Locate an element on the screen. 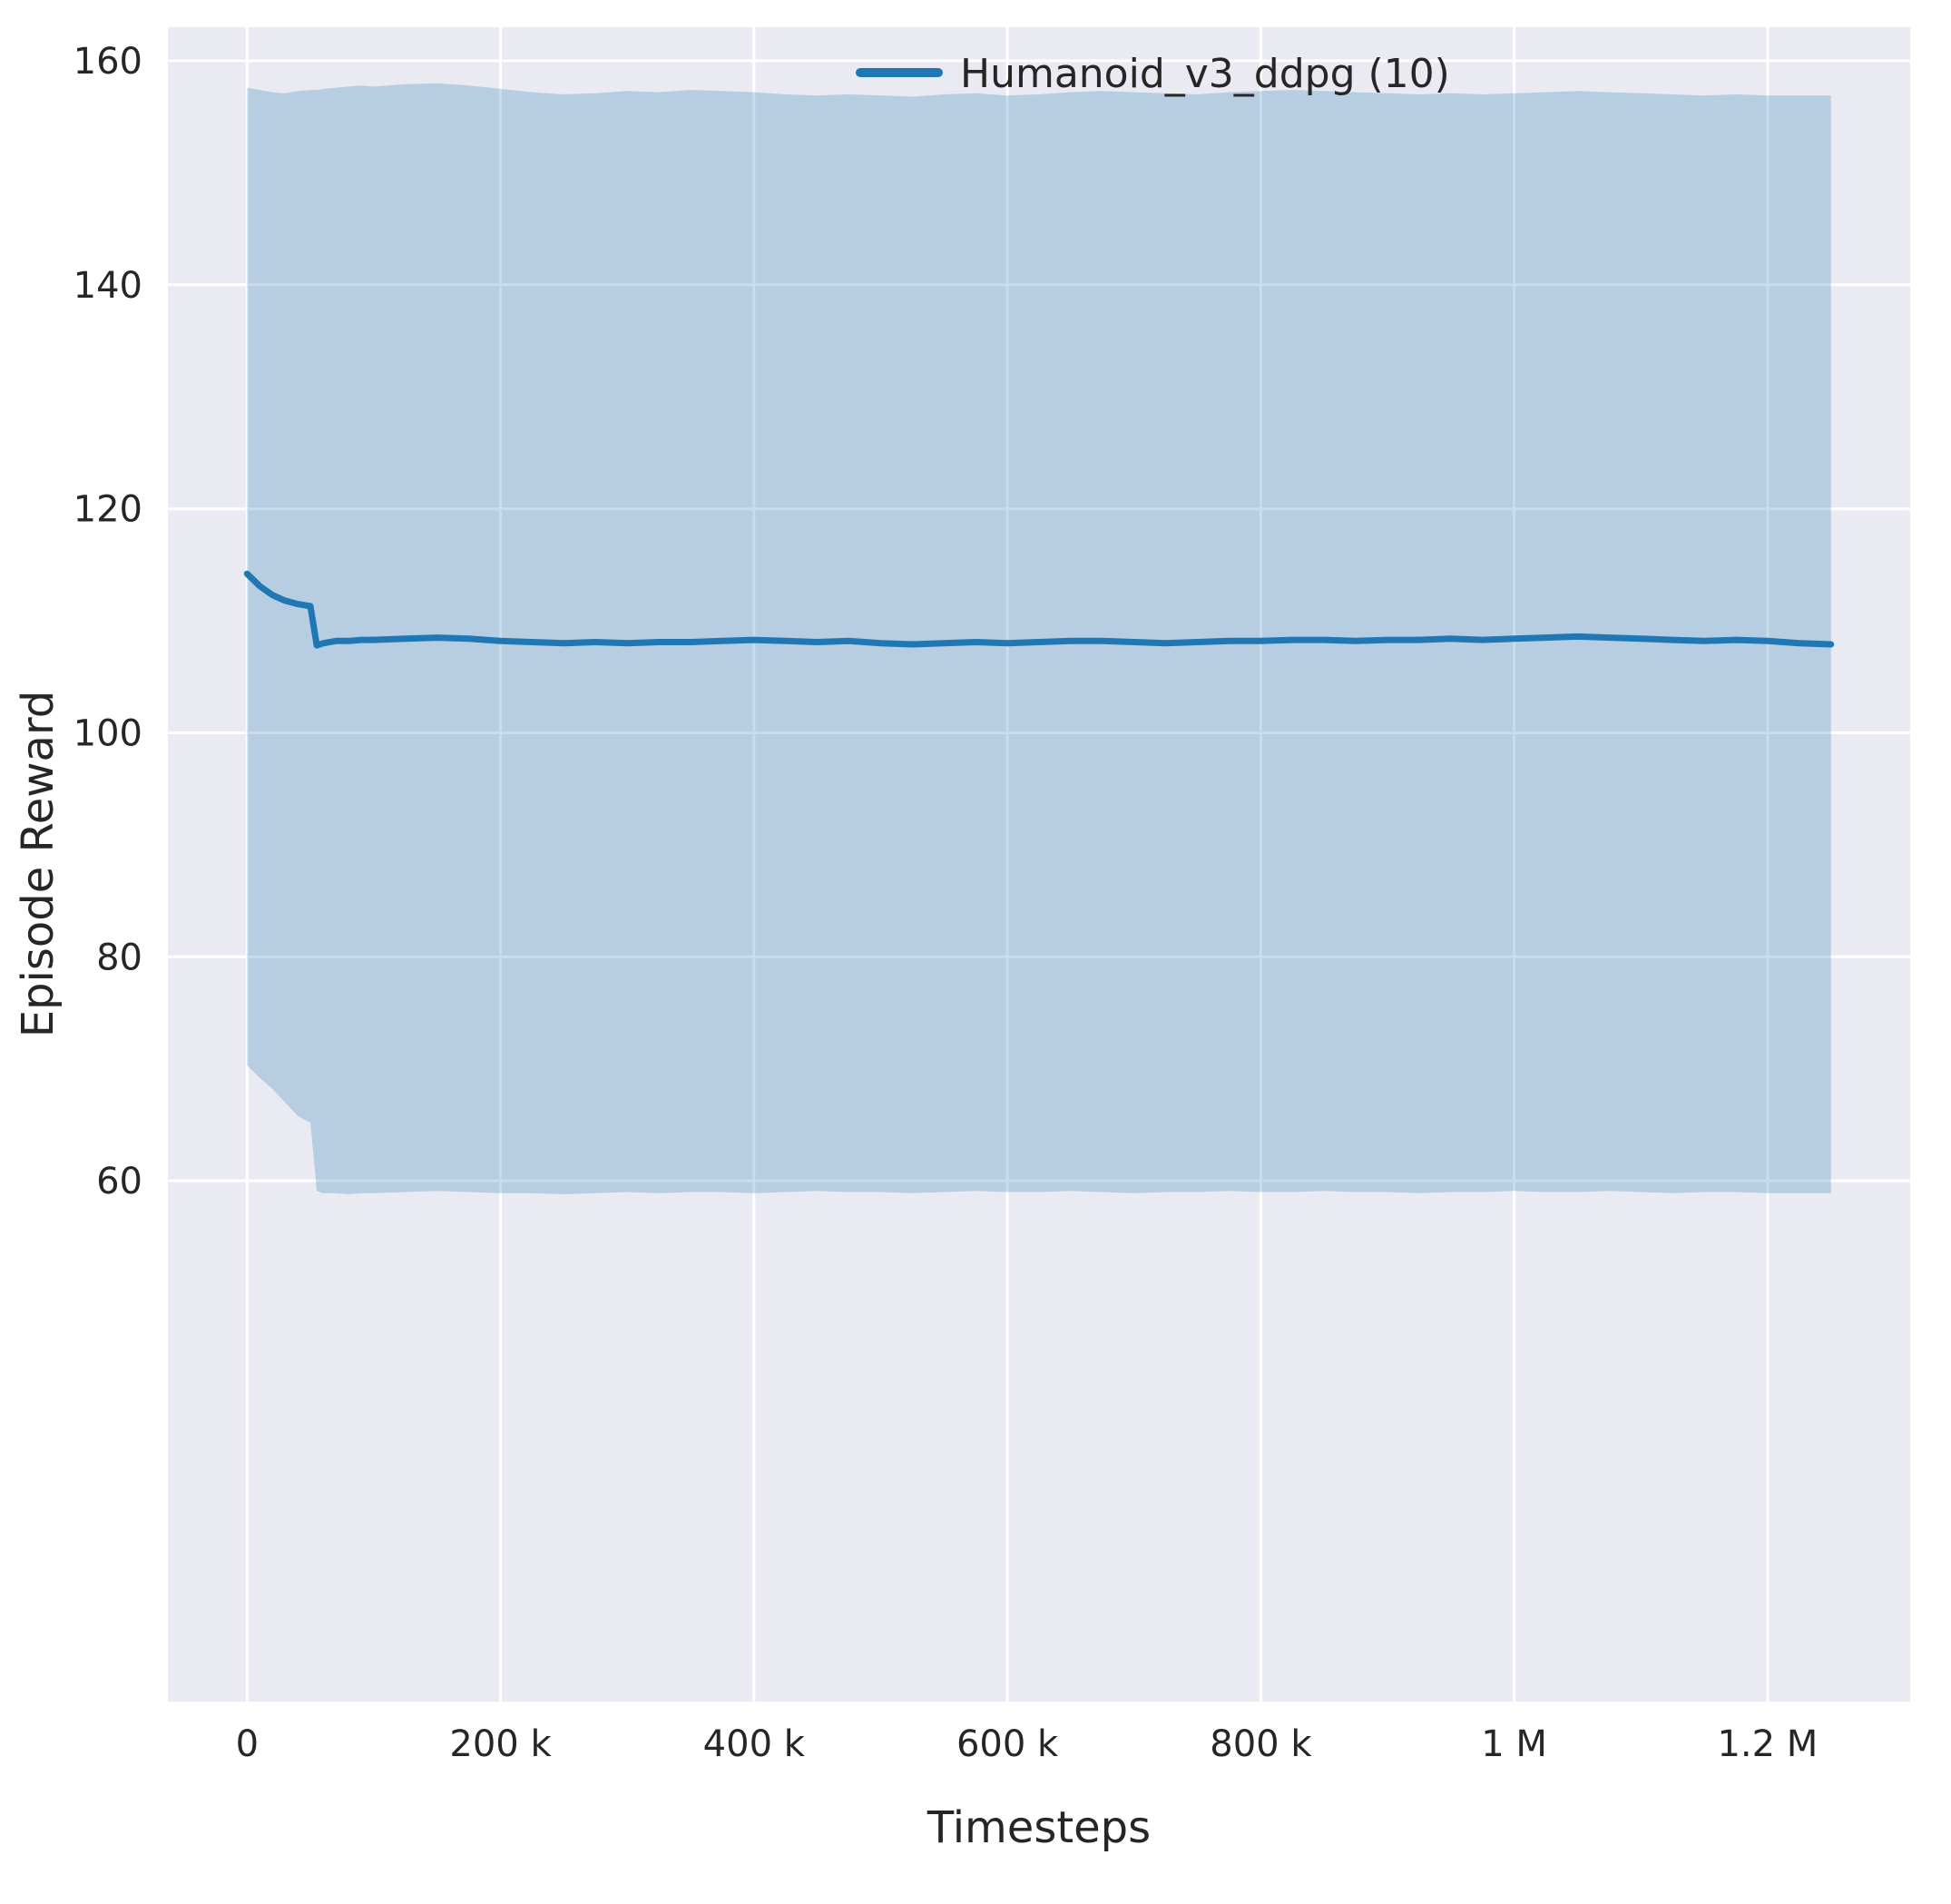 The image size is (1951, 1904). y-tick-label: 160 is located at coordinates (108, 62).